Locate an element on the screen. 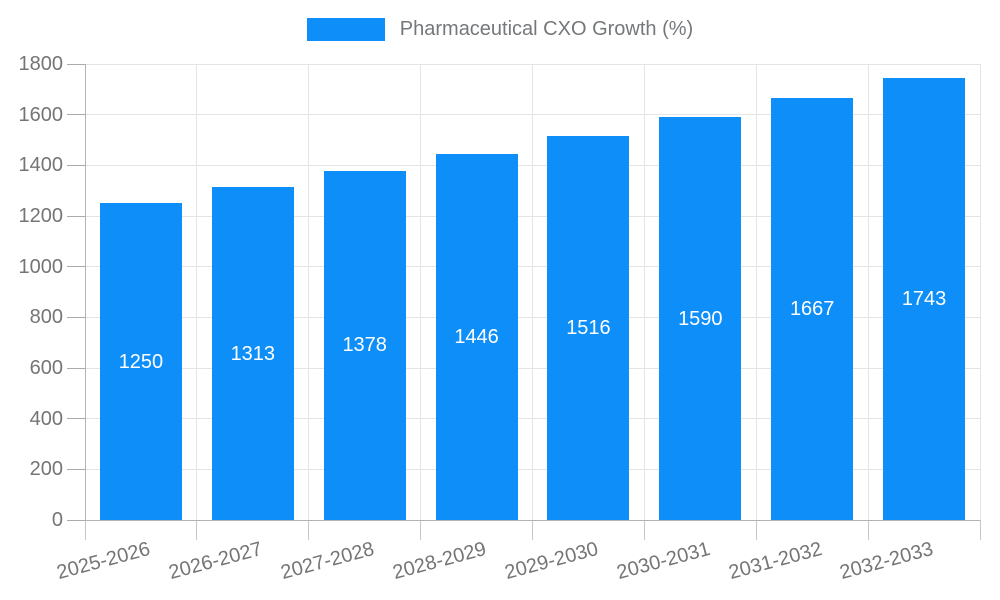 Image resolution: width=1000 pixels, height=600 pixels. bar-value-label: 1667 is located at coordinates (812, 308).